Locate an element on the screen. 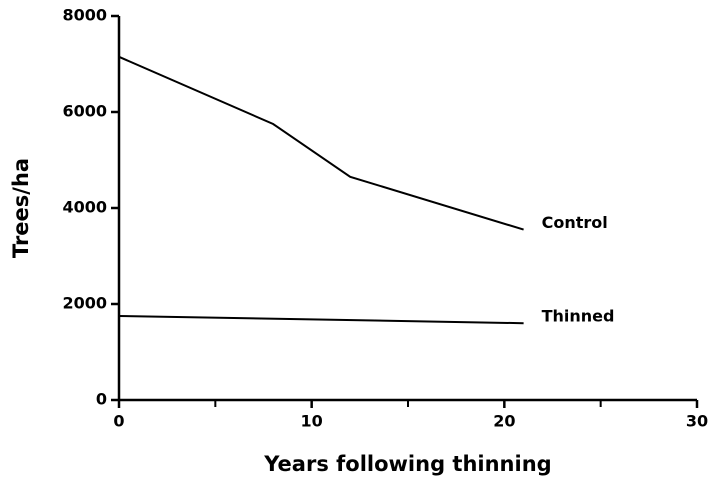 The height and width of the screenshot is (480, 711). series-line is located at coordinates (321, 320).